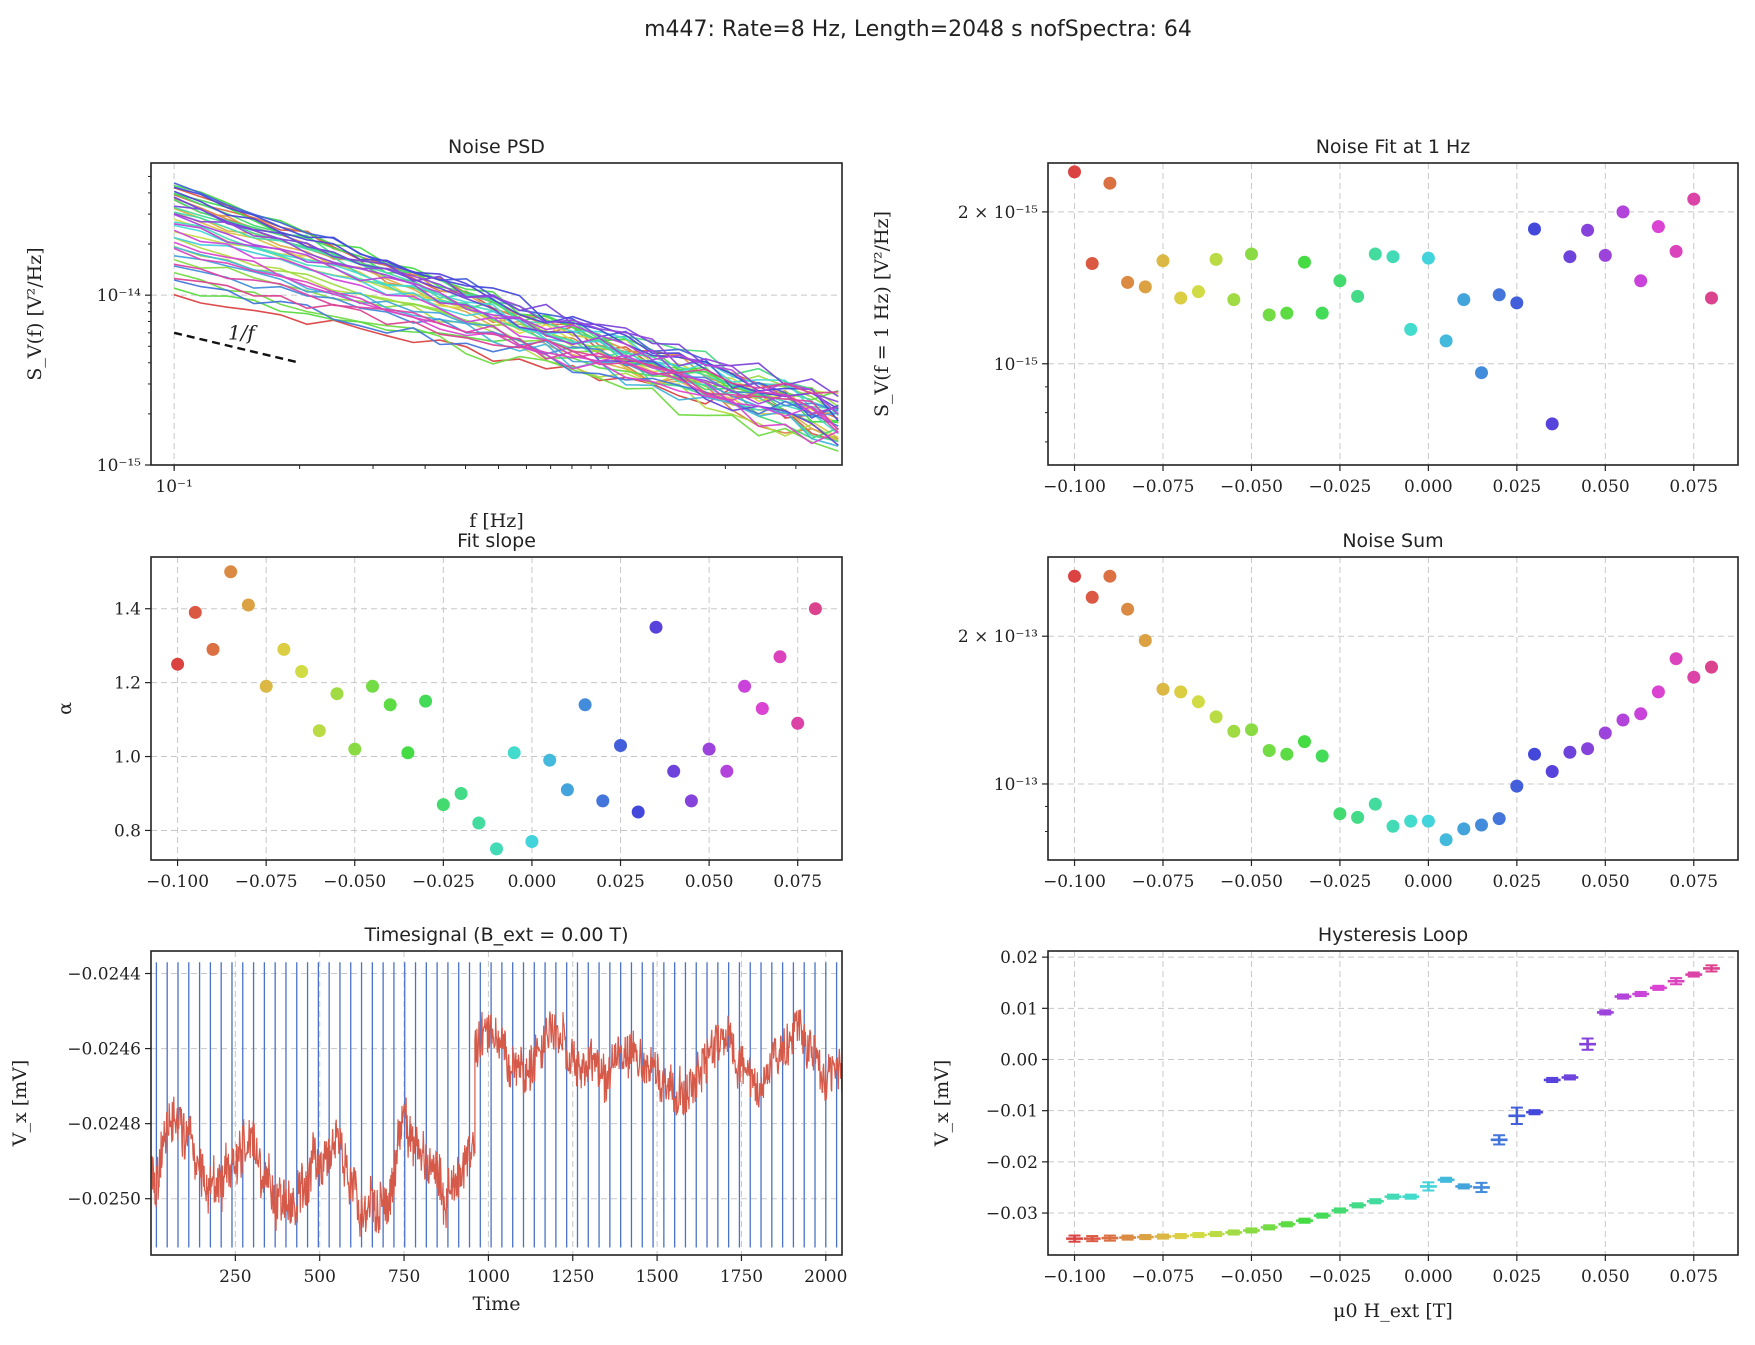 The height and width of the screenshot is (1345, 1755). Describe the element at coordinates (104, 1200) in the screenshot. I see `y-tick-label: −0.0250` at that location.